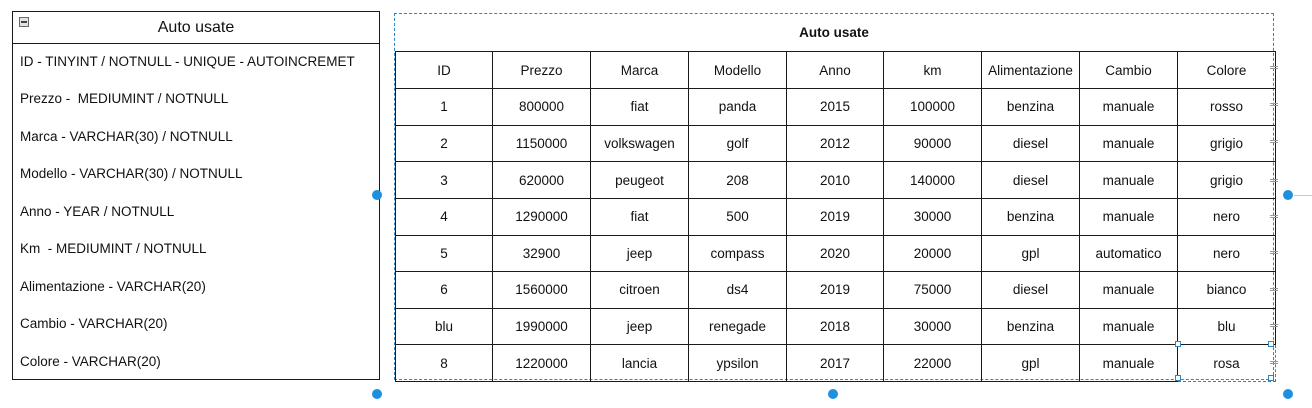 Image resolution: width=1312 pixels, height=408 pixels. I want to click on collapse-minus-icon, so click(24, 22).